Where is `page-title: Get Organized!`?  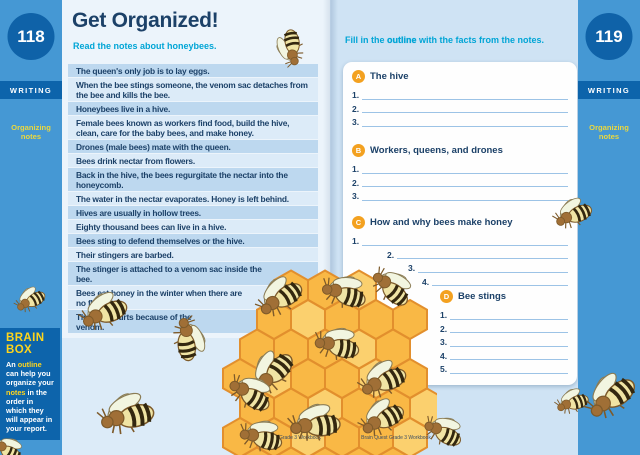 page-title: Get Organized! is located at coordinates (145, 20).